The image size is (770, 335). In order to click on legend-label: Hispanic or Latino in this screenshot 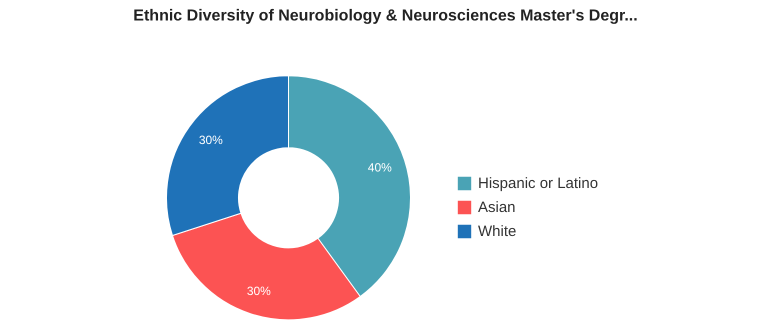, I will do `click(538, 183)`.